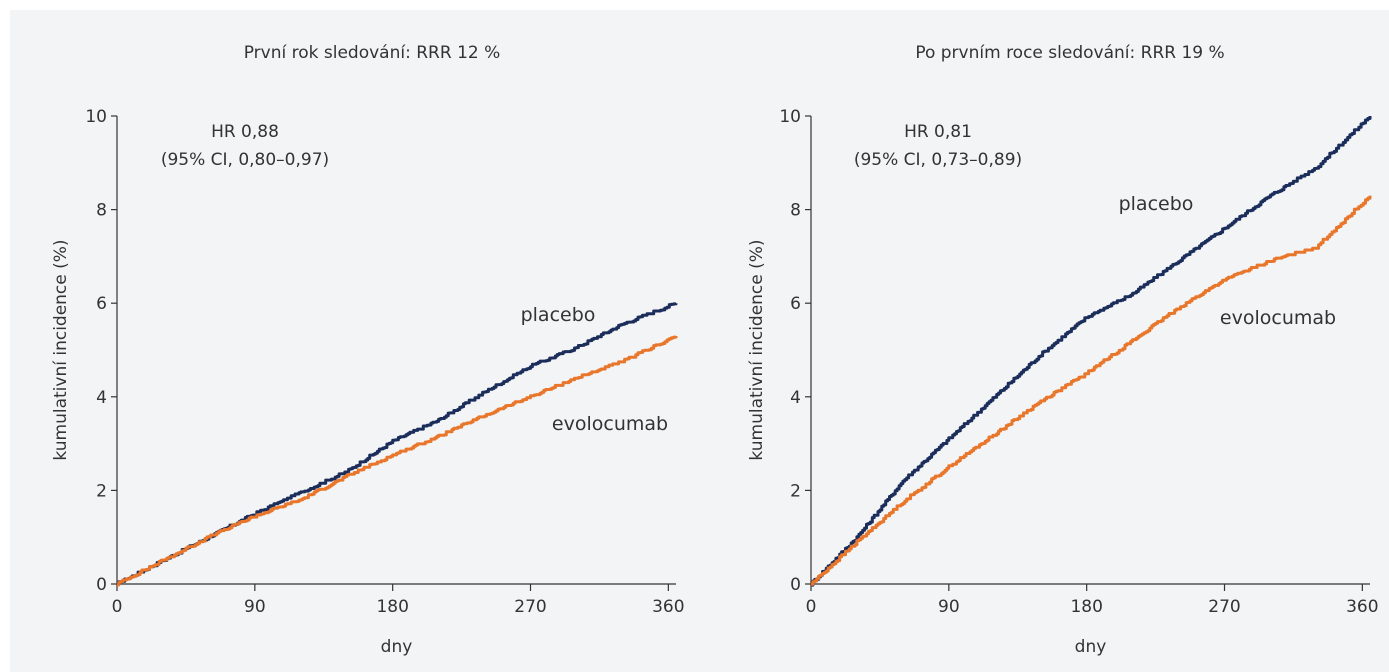 The height and width of the screenshot is (672, 1389). I want to click on chart-title: První rok sledování: RRR 12 %, so click(372, 53).